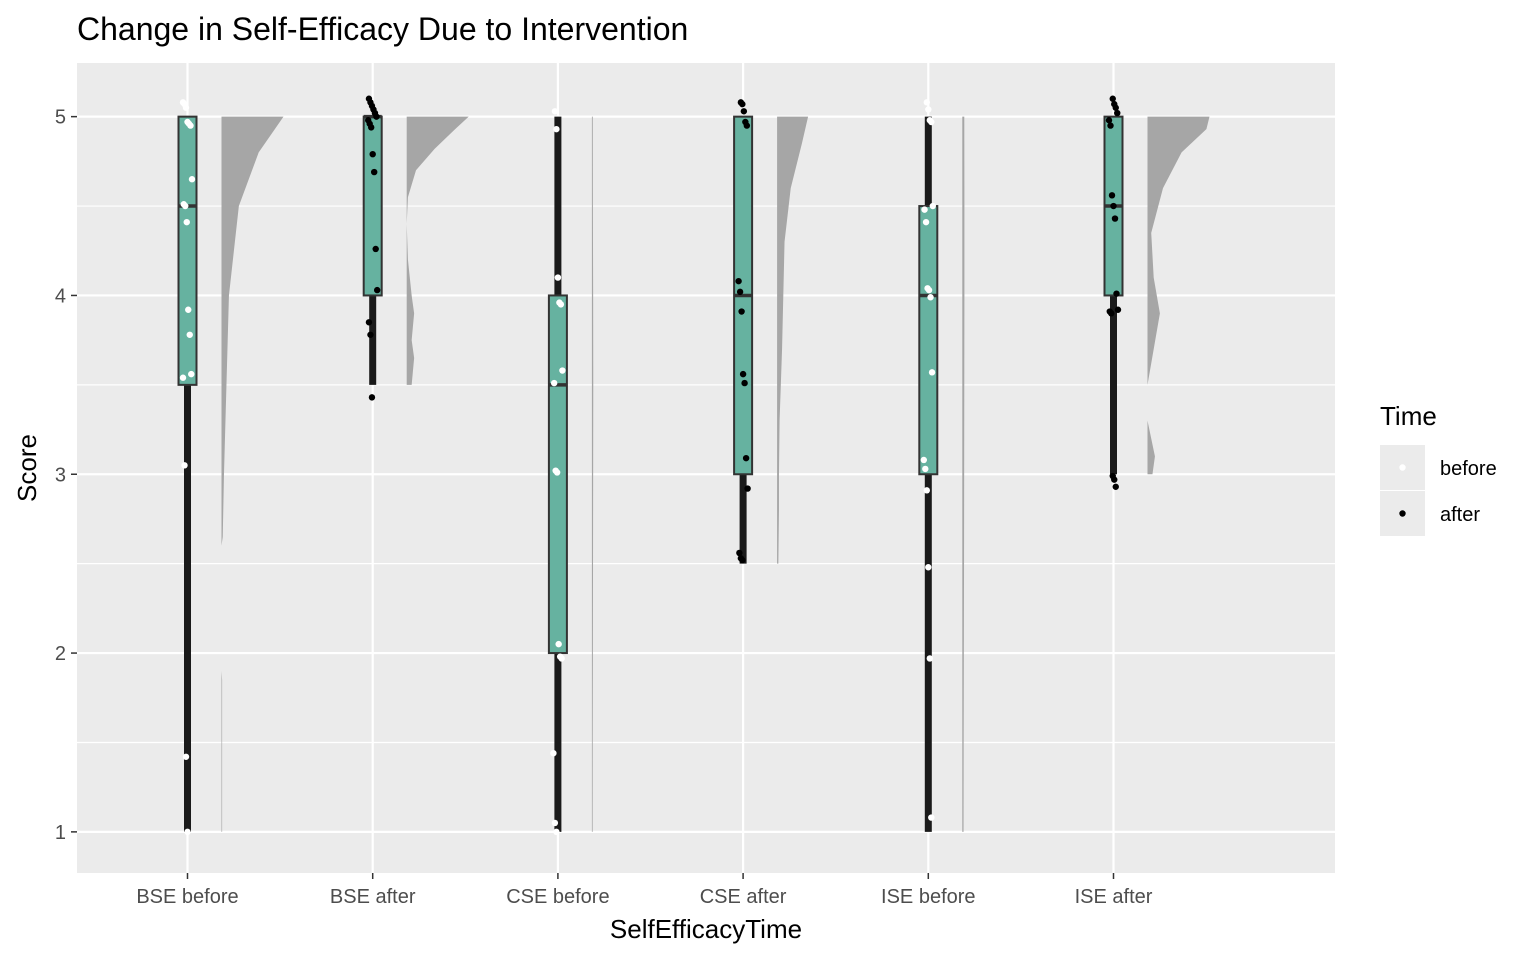 This screenshot has height=960, width=1536. What do you see at coordinates (372, 206) in the screenshot?
I see `box-bse-after` at bounding box center [372, 206].